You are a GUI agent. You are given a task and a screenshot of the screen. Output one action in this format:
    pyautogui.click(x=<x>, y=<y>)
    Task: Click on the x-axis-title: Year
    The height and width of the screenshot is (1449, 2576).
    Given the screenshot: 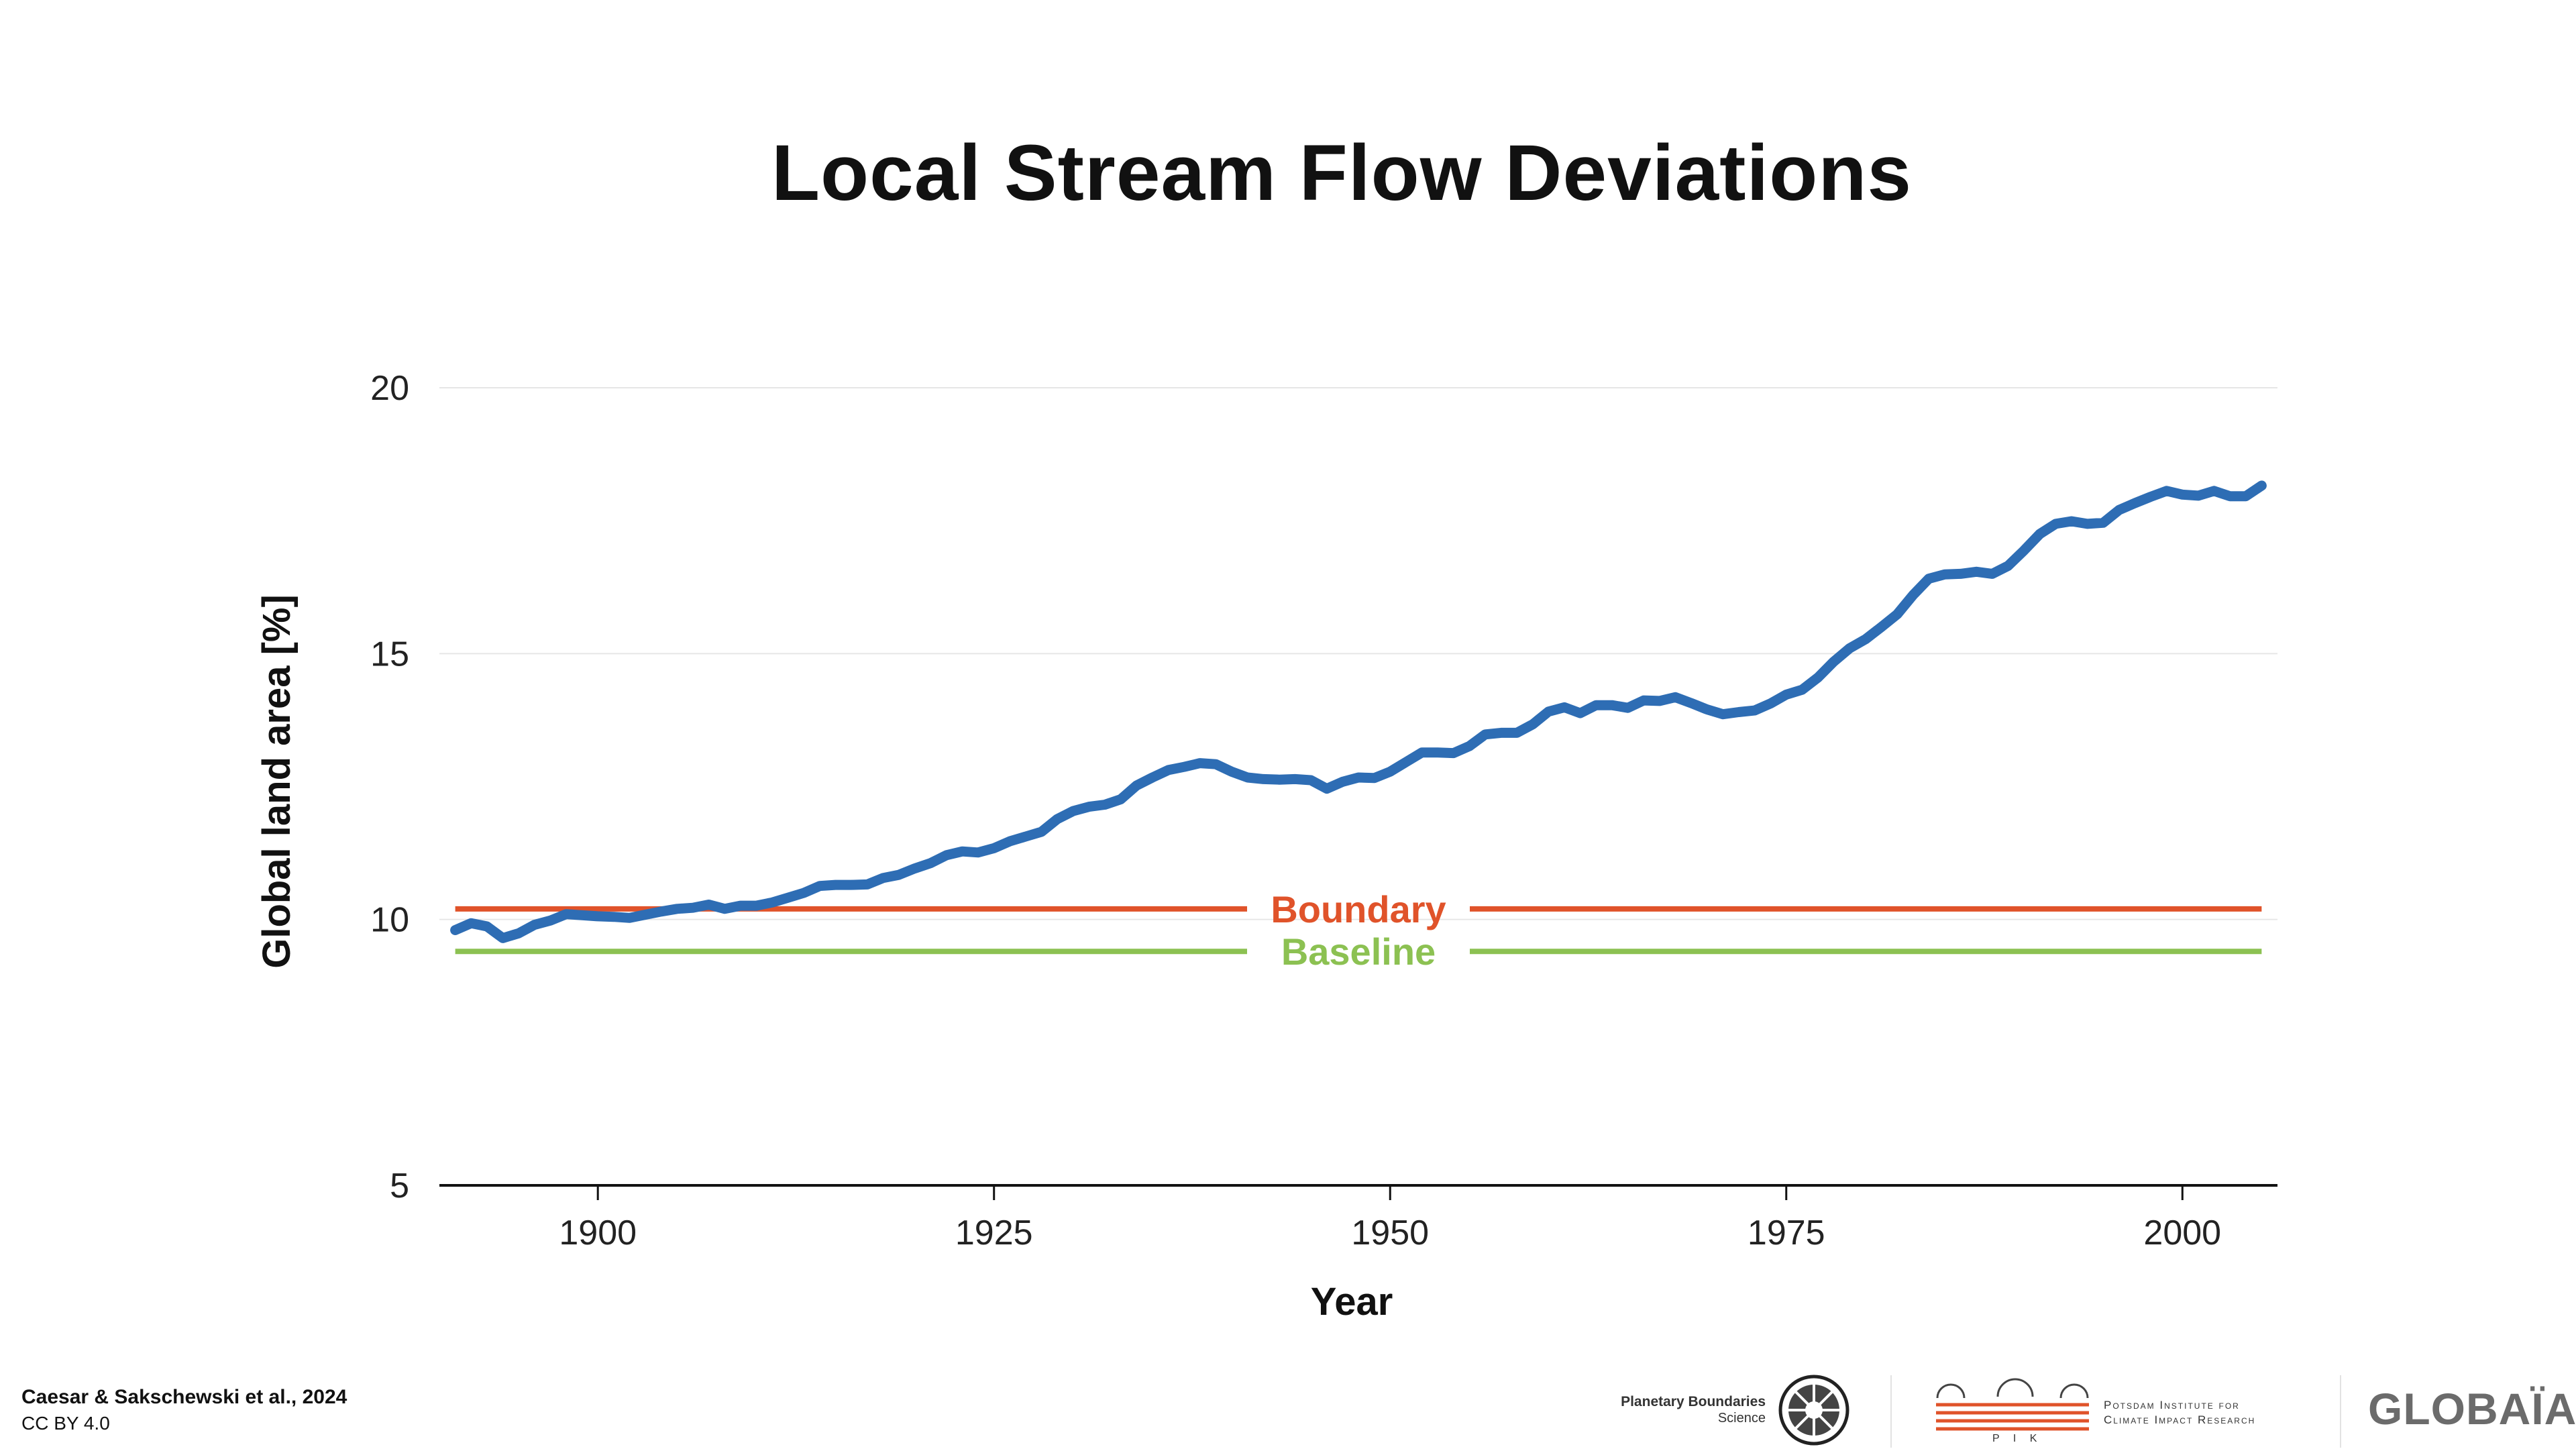 What is the action you would take?
    pyautogui.click(x=1352, y=1302)
    